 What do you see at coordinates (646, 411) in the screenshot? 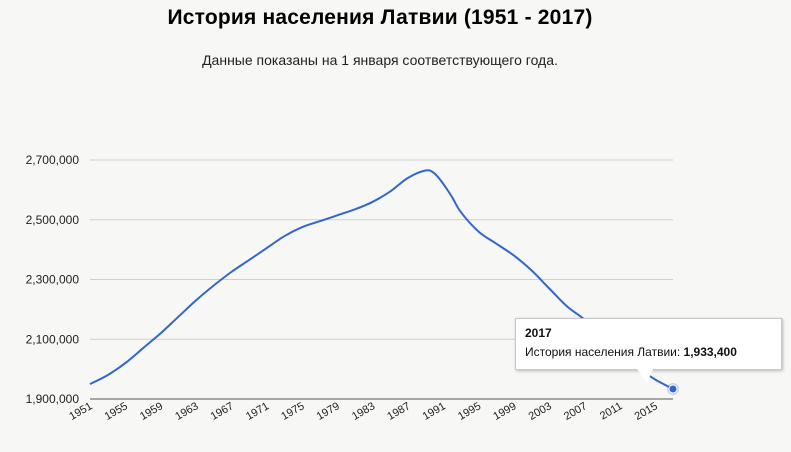
I see `x-tick-label: 2015` at bounding box center [646, 411].